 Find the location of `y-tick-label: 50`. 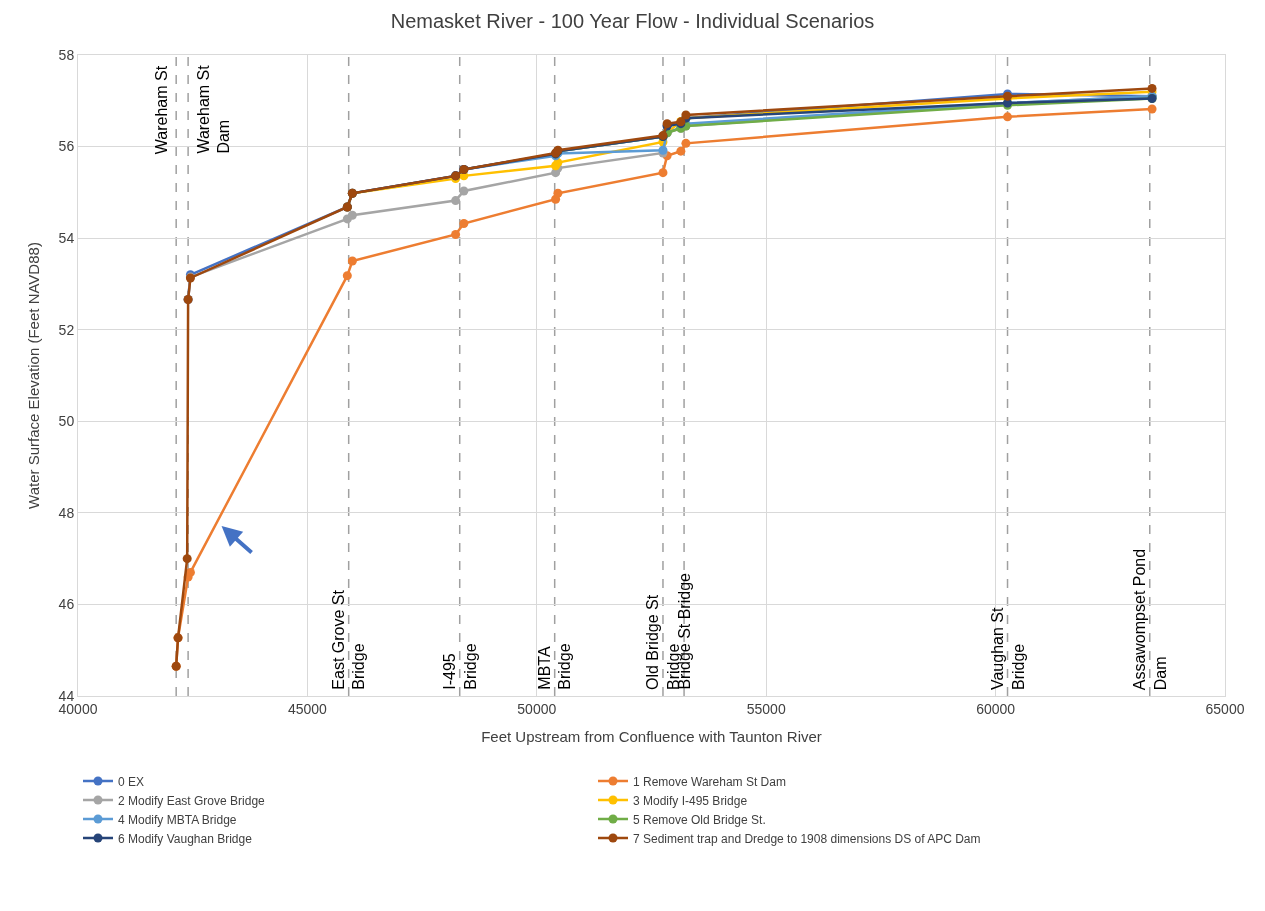

y-tick-label: 50 is located at coordinates (66, 421).